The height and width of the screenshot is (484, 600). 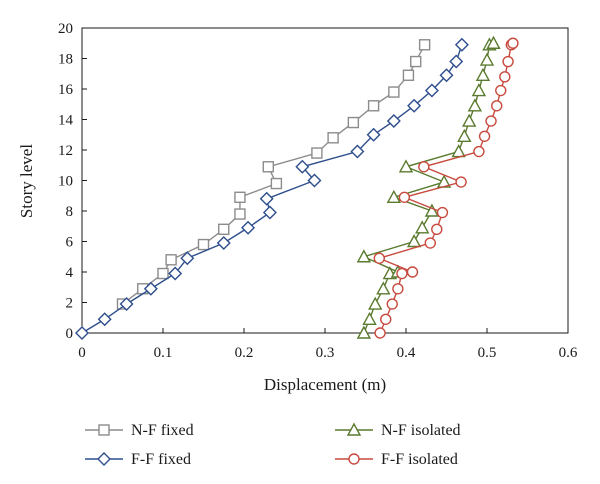 I want to click on y-tick-label: 16, so click(x=66, y=90).